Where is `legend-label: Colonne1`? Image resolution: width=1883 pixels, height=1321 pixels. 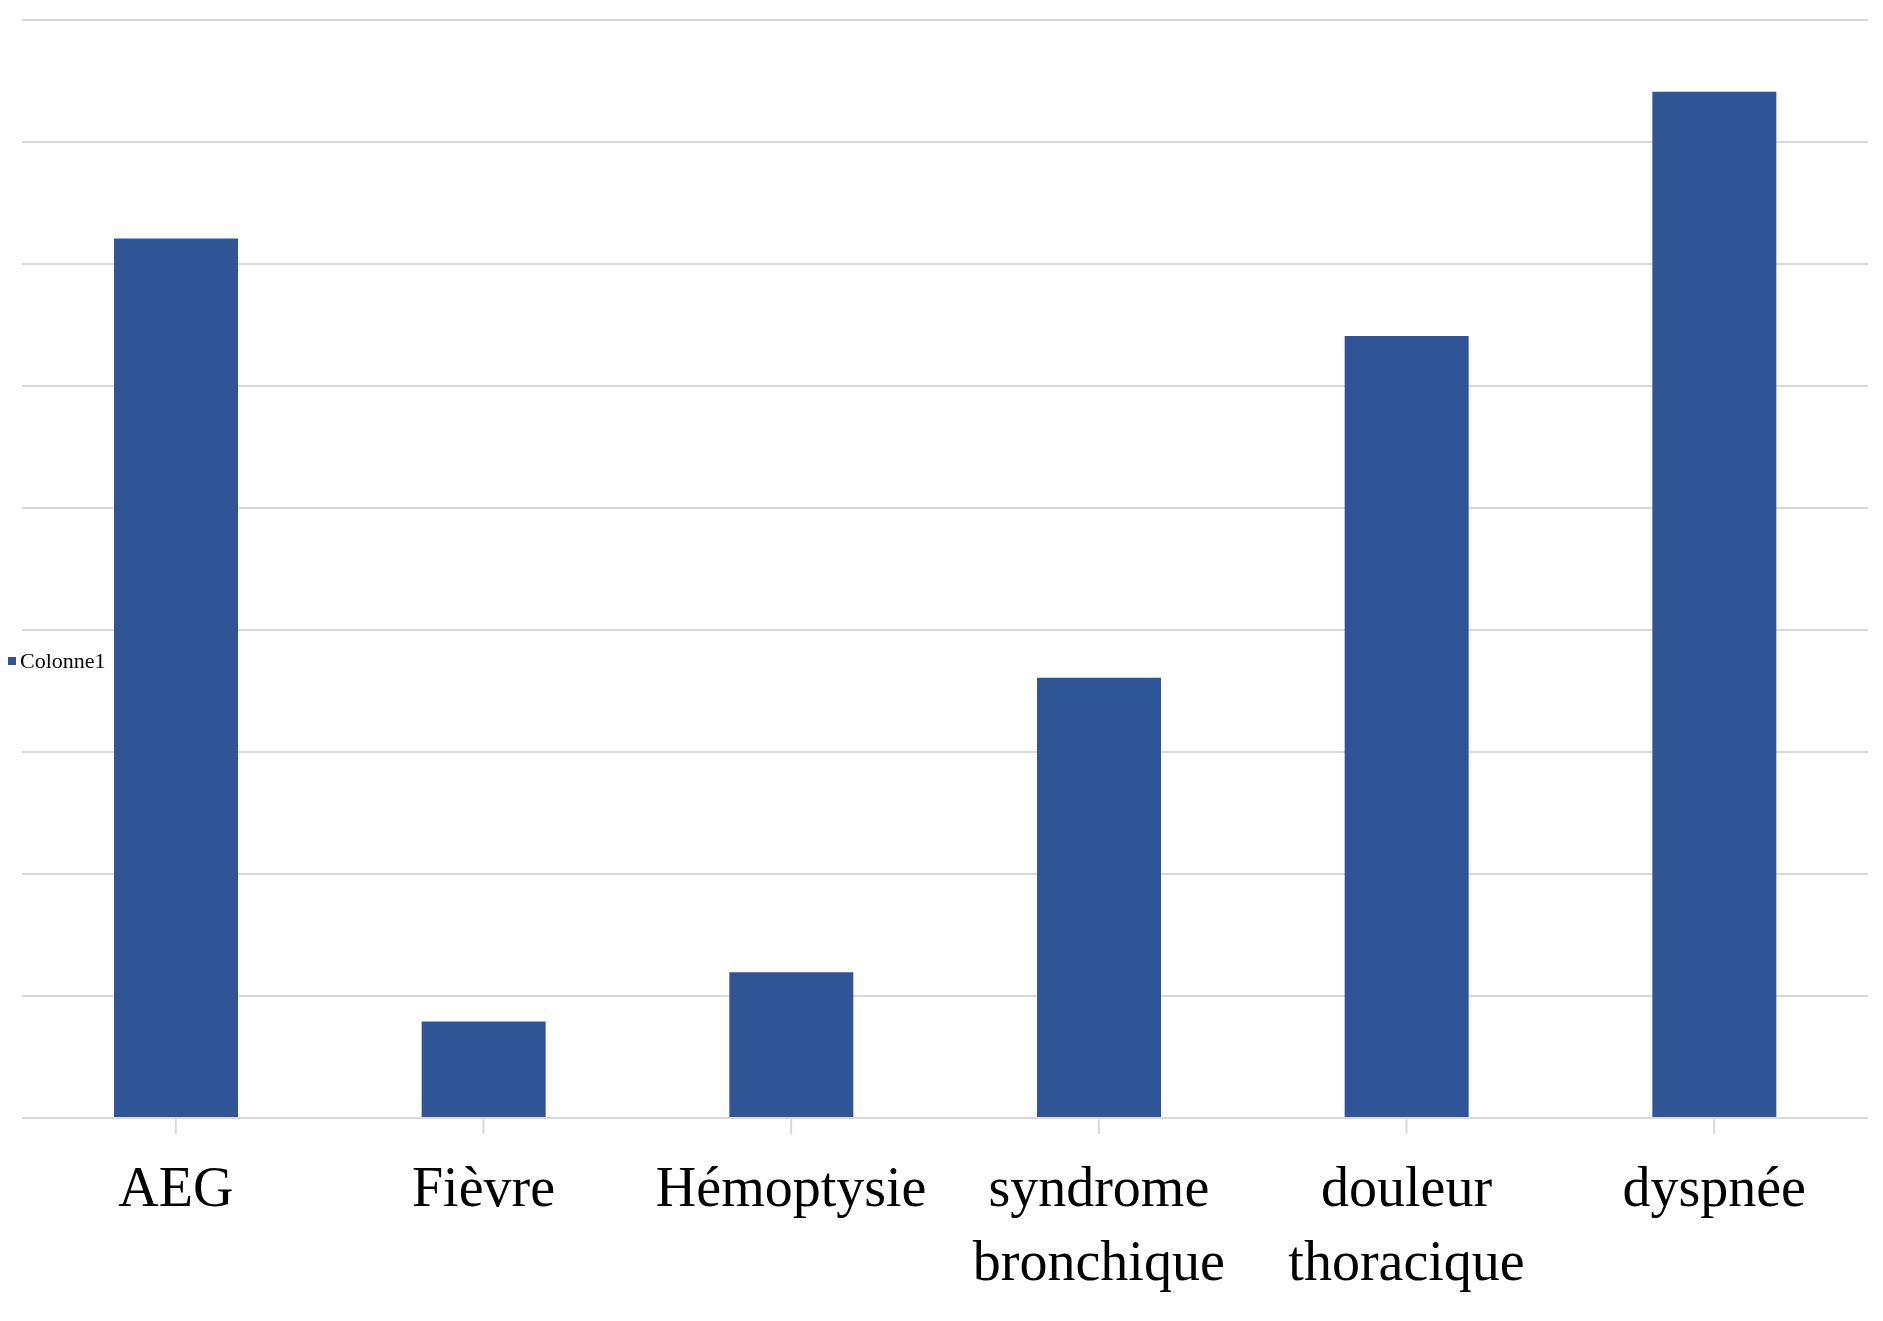
legend-label: Colonne1 is located at coordinates (62, 661).